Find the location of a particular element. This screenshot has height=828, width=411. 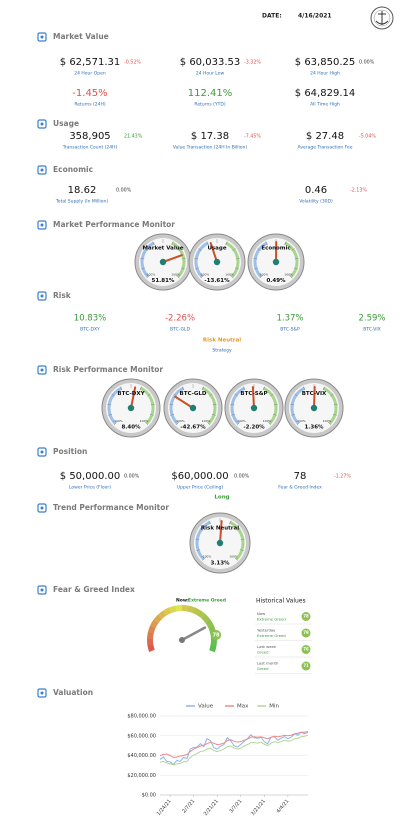

card-value: $ 62,571.31 is located at coordinates (90, 62).